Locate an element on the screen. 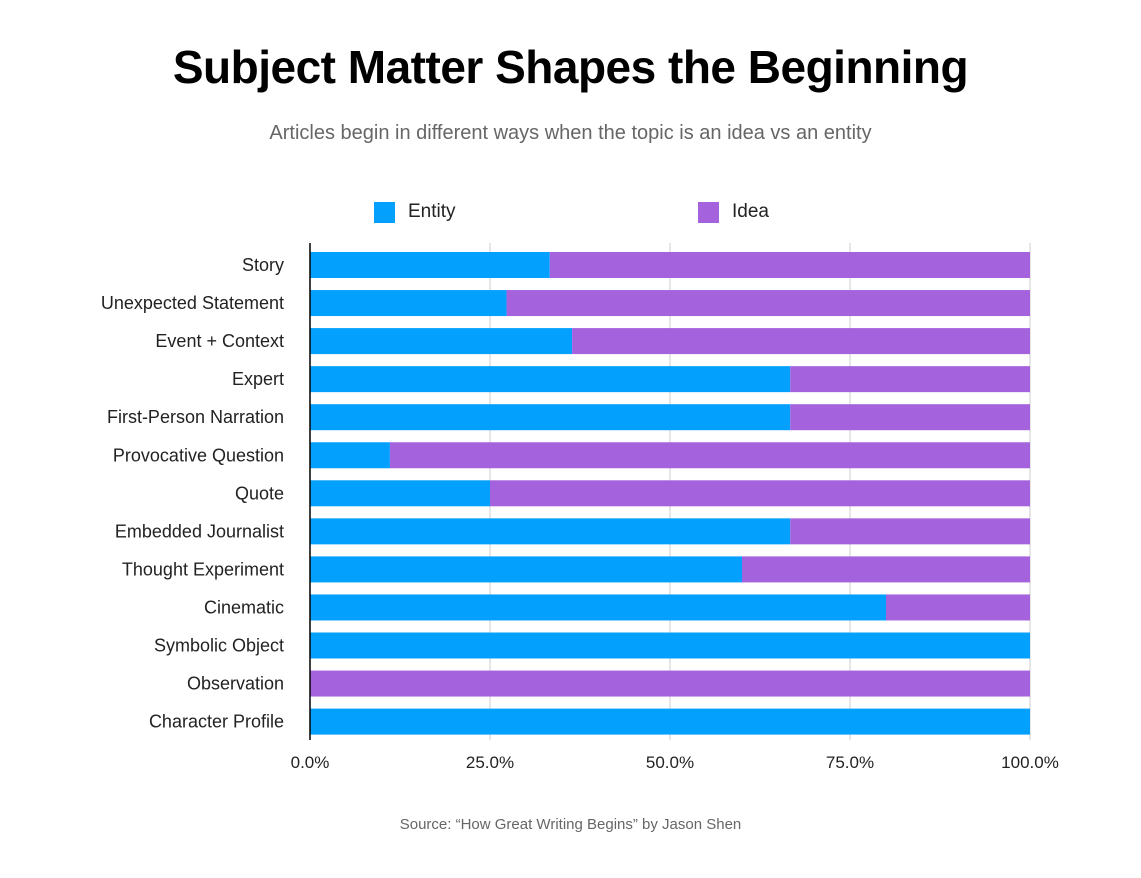  category-label: Observation is located at coordinates (235, 684).